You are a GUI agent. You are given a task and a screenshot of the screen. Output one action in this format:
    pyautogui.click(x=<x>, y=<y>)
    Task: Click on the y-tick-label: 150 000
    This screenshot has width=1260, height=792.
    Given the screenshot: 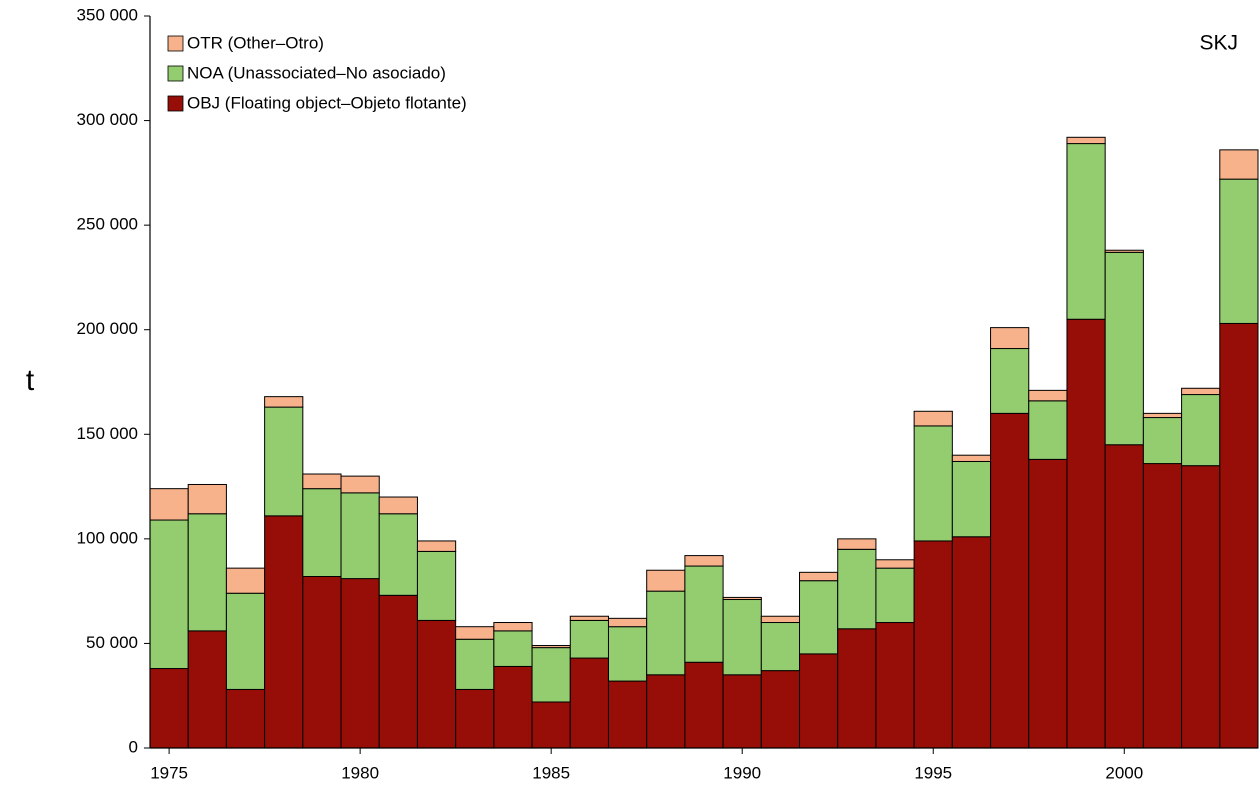 What is the action you would take?
    pyautogui.click(x=107, y=433)
    